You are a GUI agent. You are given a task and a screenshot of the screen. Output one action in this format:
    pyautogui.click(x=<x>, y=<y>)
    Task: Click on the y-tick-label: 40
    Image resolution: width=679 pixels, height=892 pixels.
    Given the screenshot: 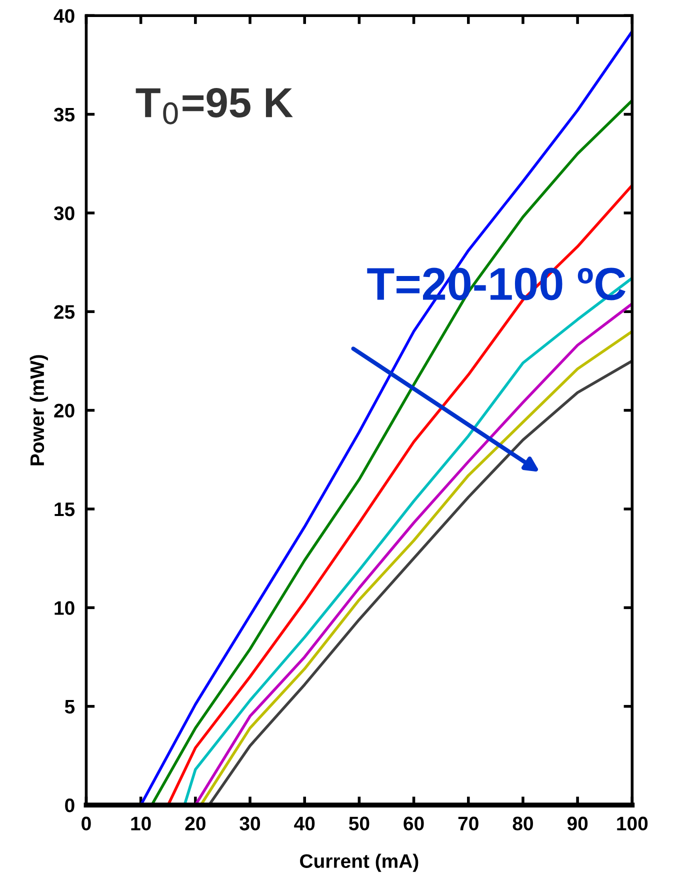 What is the action you would take?
    pyautogui.click(x=64, y=16)
    